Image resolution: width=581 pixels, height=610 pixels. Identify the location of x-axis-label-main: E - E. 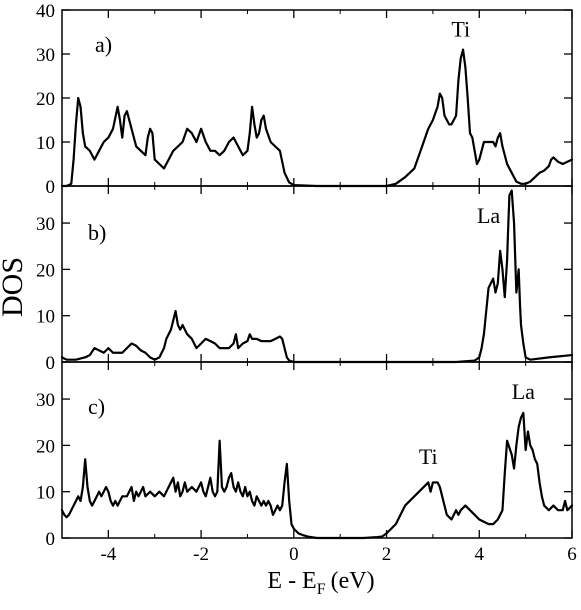
(291, 581).